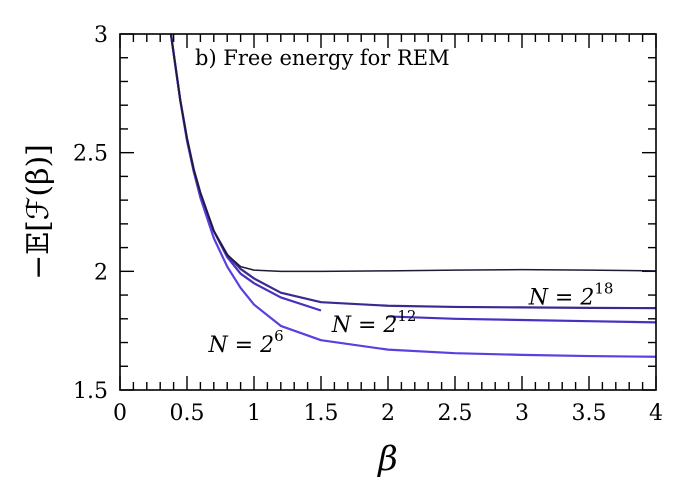 Image resolution: width=688 pixels, height=493 pixels. Describe the element at coordinates (90, 154) in the screenshot. I see `y-tick-label: 2.5` at that location.